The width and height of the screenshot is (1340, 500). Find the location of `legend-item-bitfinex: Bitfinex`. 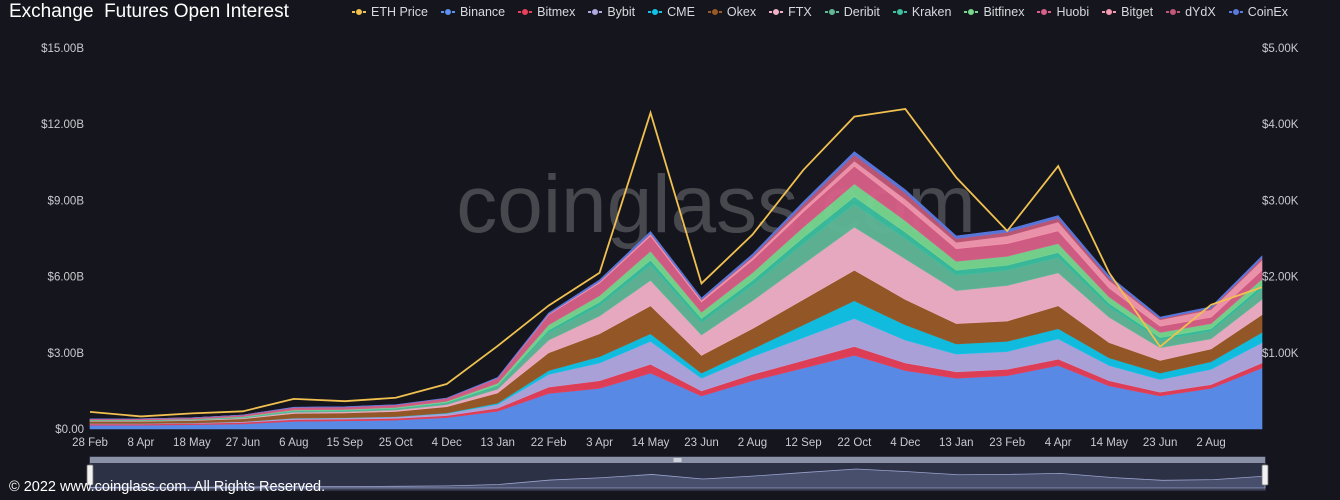

legend-item-bitfinex: Bitfinex is located at coordinates (994, 12).